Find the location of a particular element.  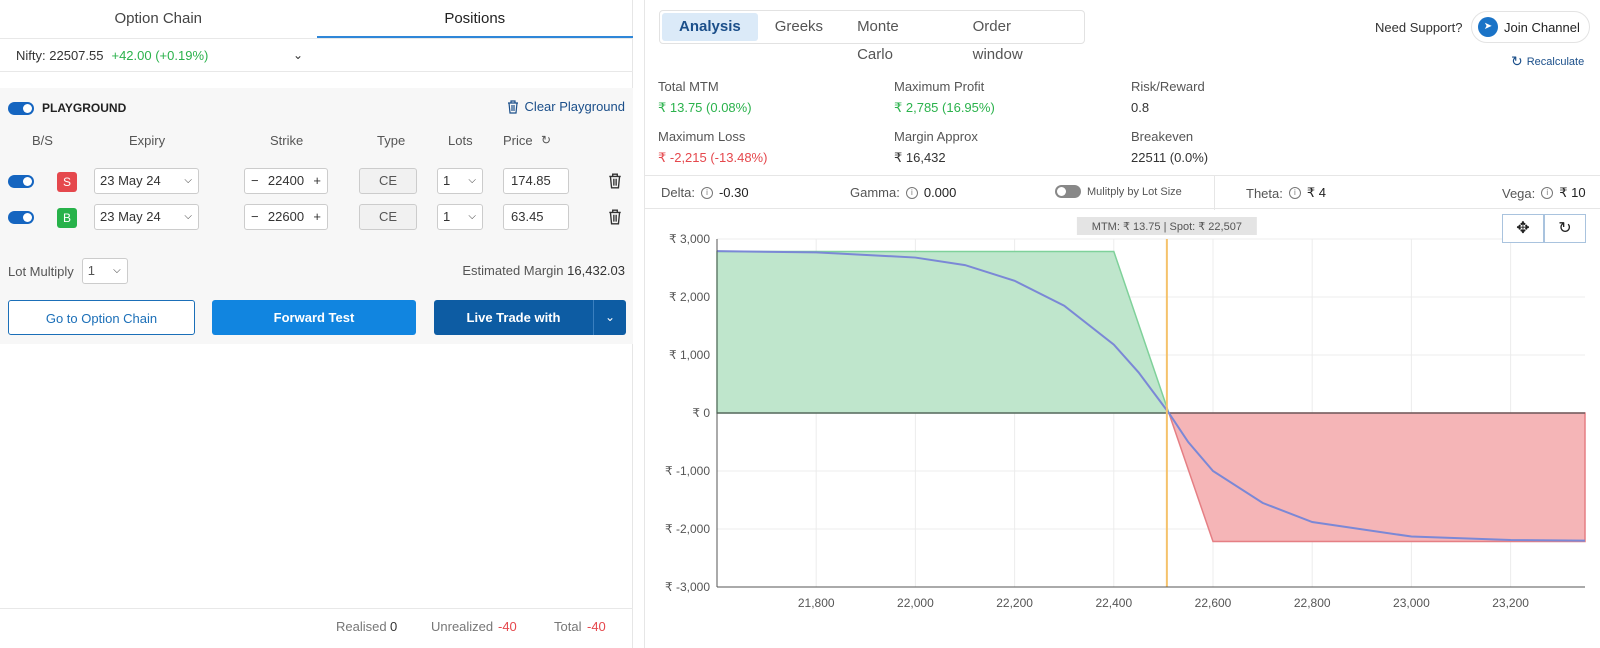

strike-value: 22600 is located at coordinates (286, 216).